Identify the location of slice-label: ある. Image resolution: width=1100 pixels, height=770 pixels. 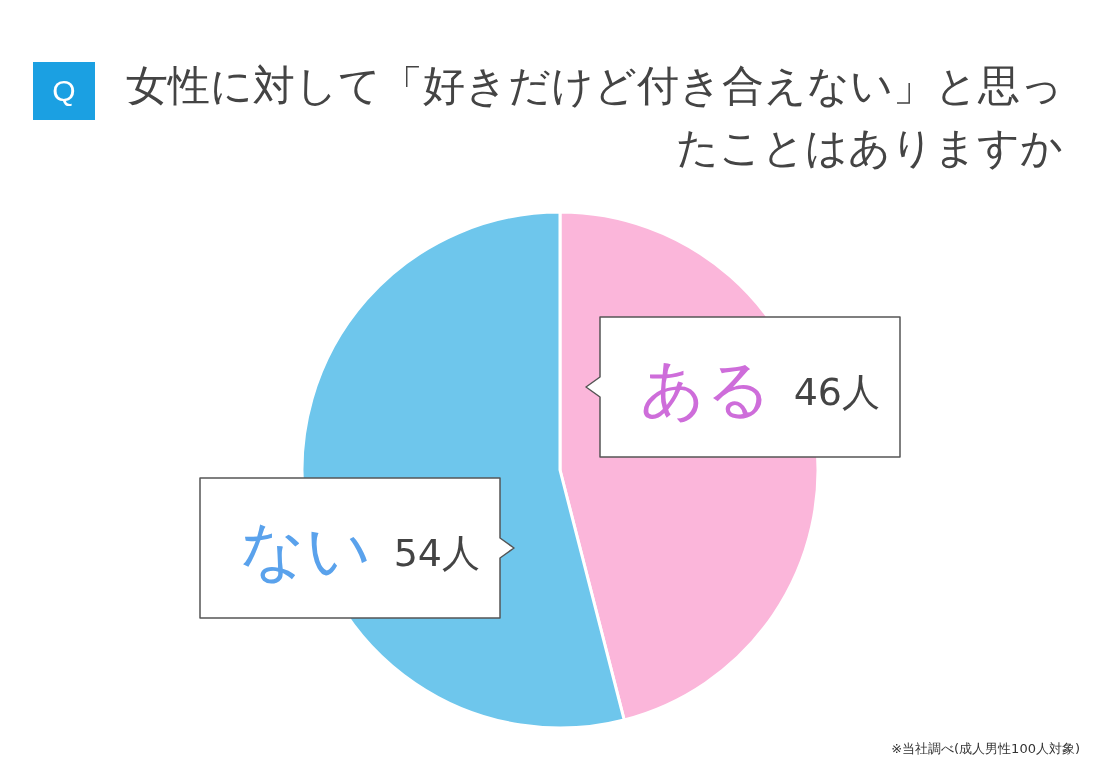
(706, 389).